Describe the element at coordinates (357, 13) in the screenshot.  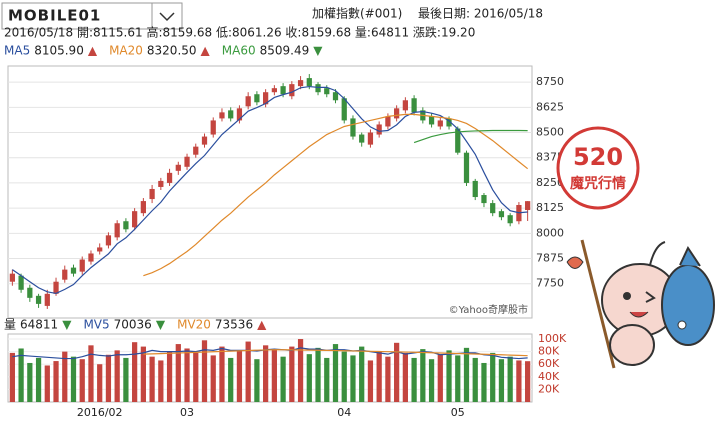
I see `chart-title: 加權指數(#001)` at that location.